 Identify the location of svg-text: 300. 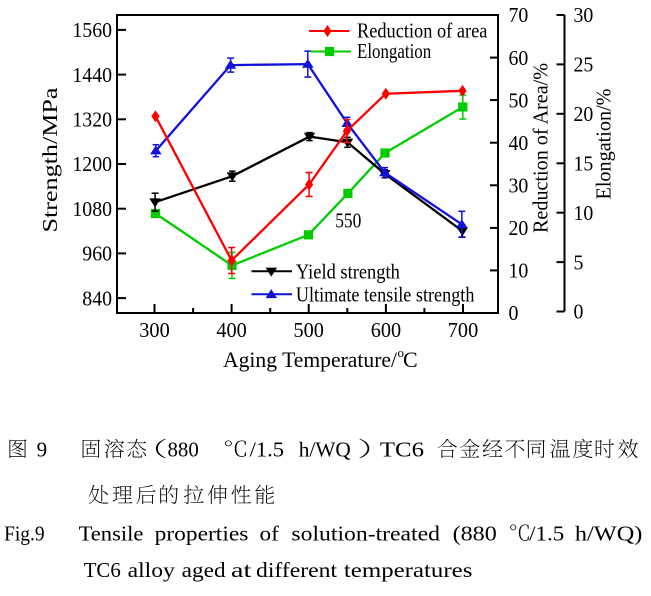
(154, 330).